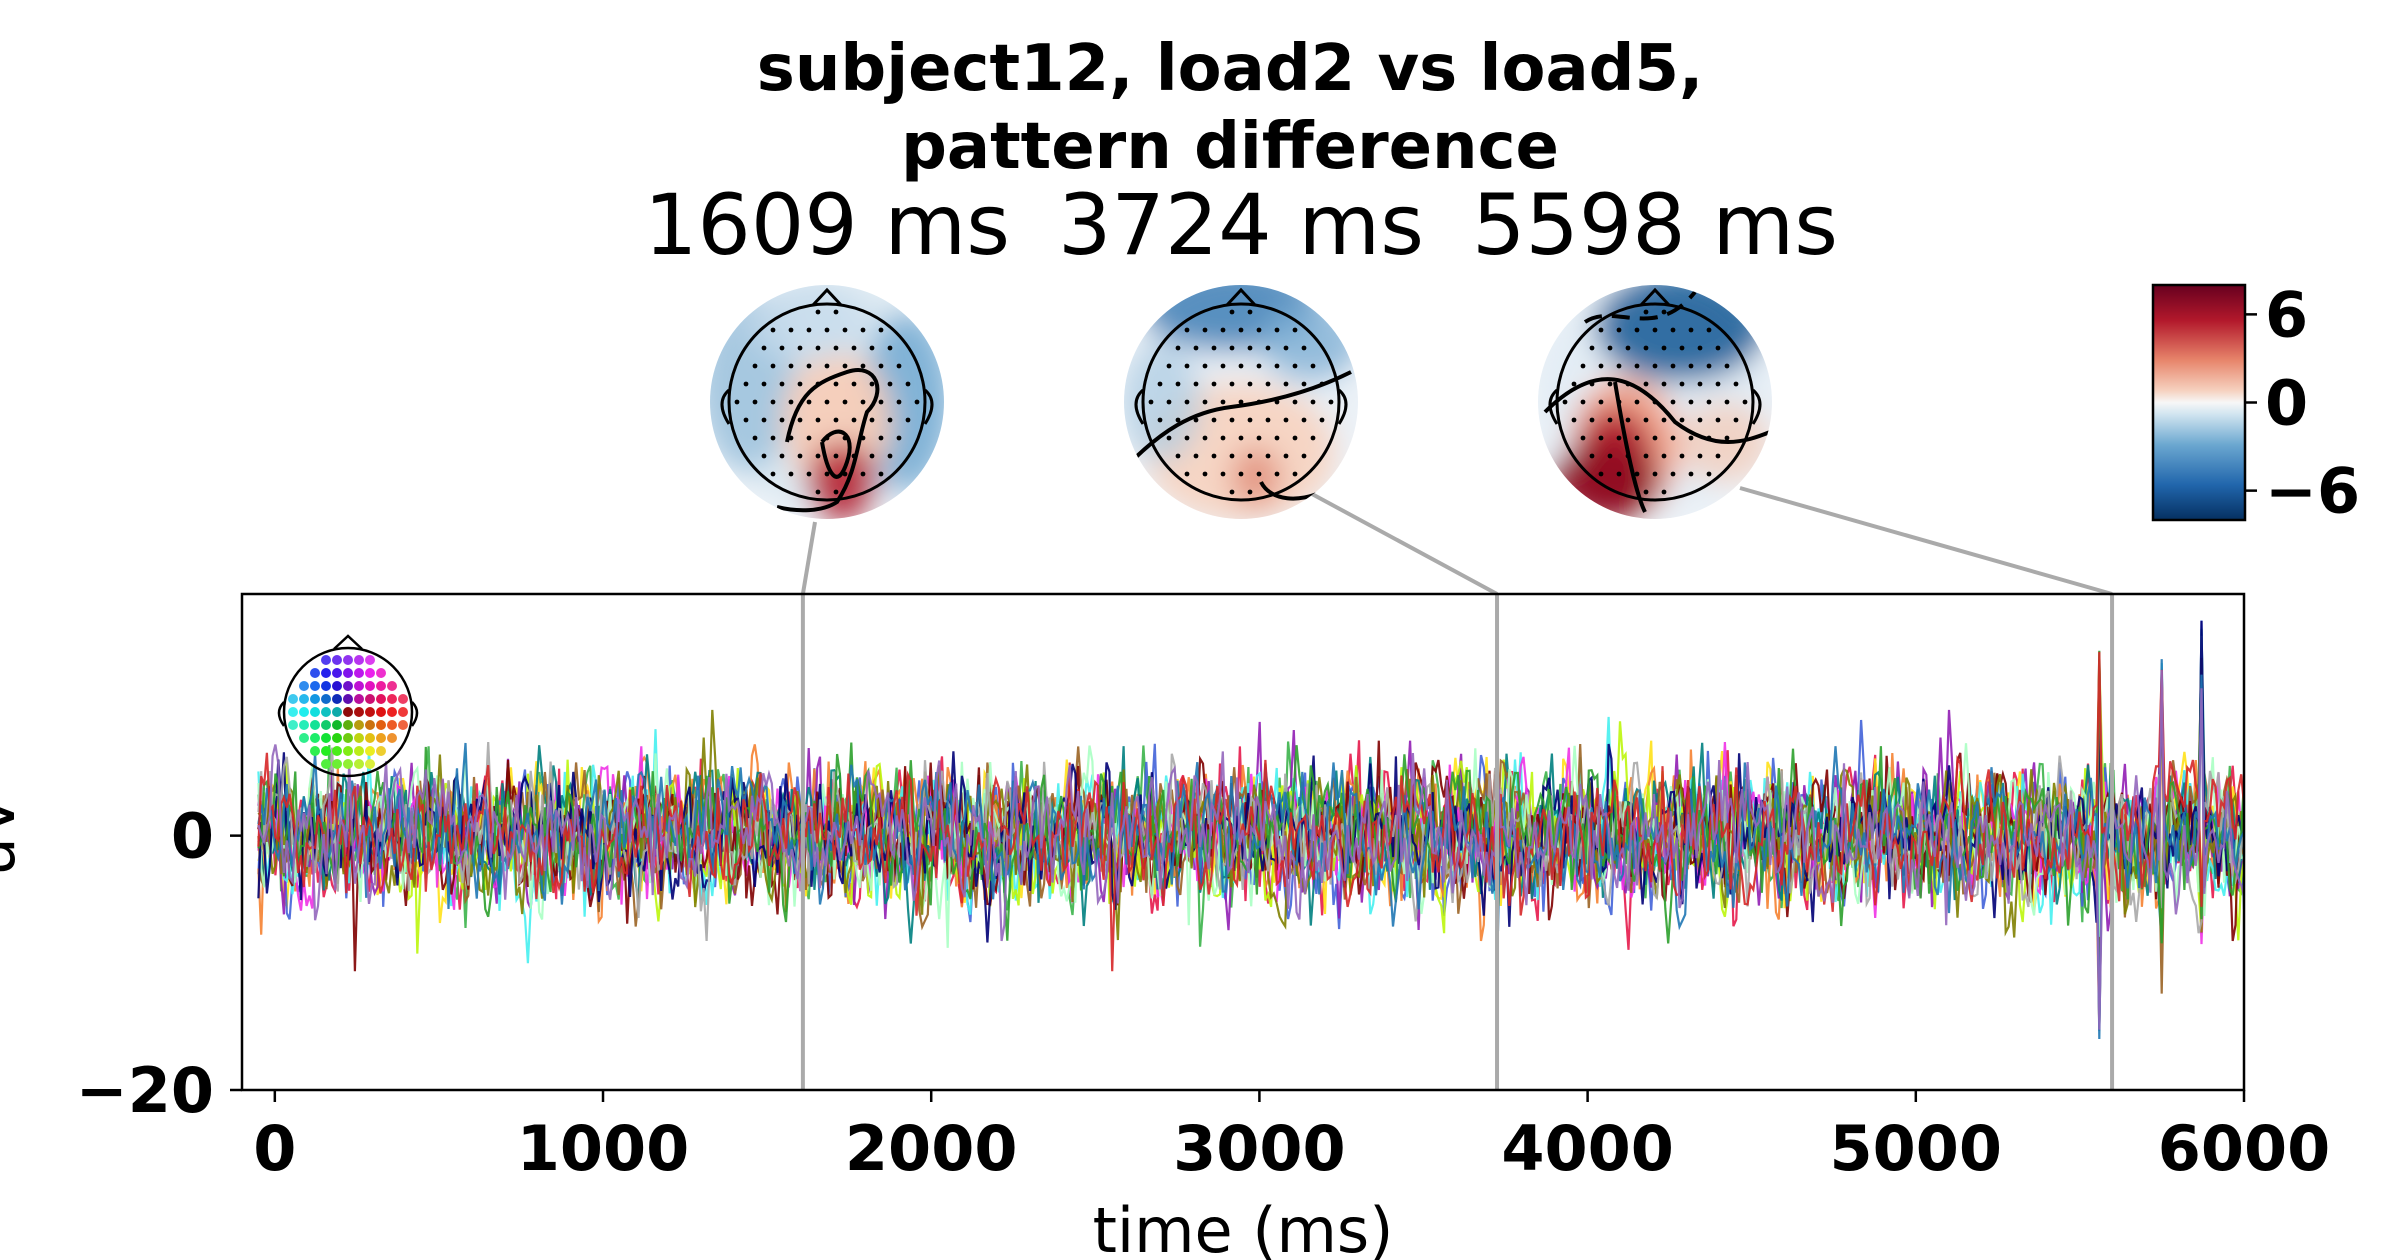 Image resolution: width=2400 pixels, height=1260 pixels. I want to click on title-line-1: subject12, load2 vs load5,, so click(1230, 69).